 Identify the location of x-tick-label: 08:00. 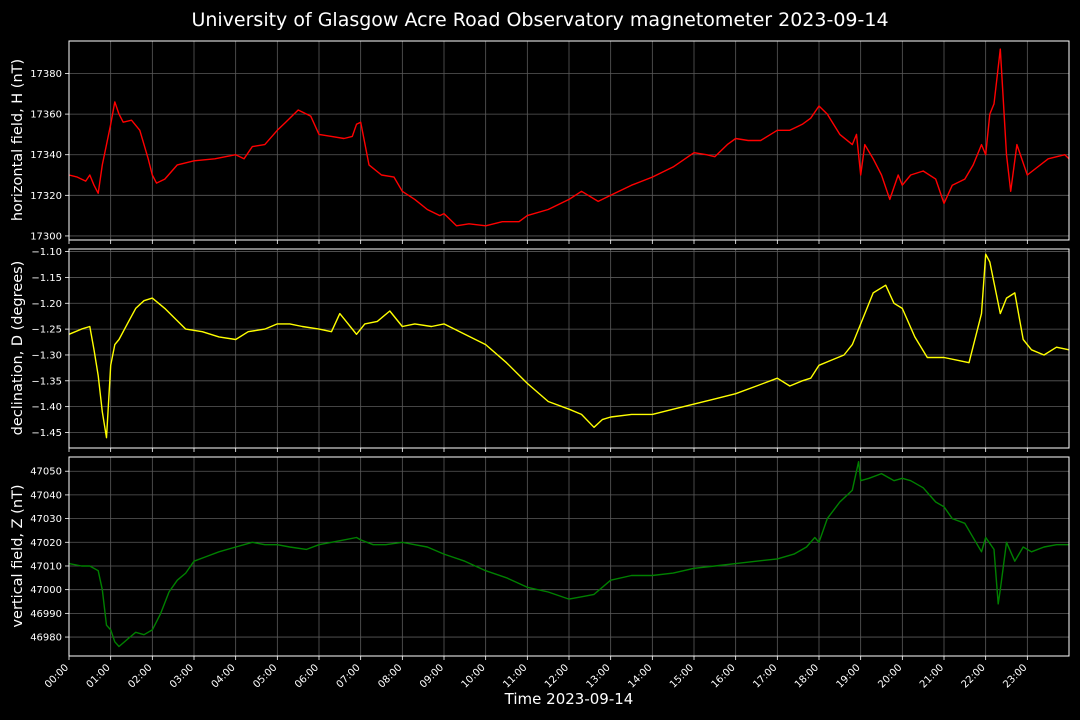
(390, 676).